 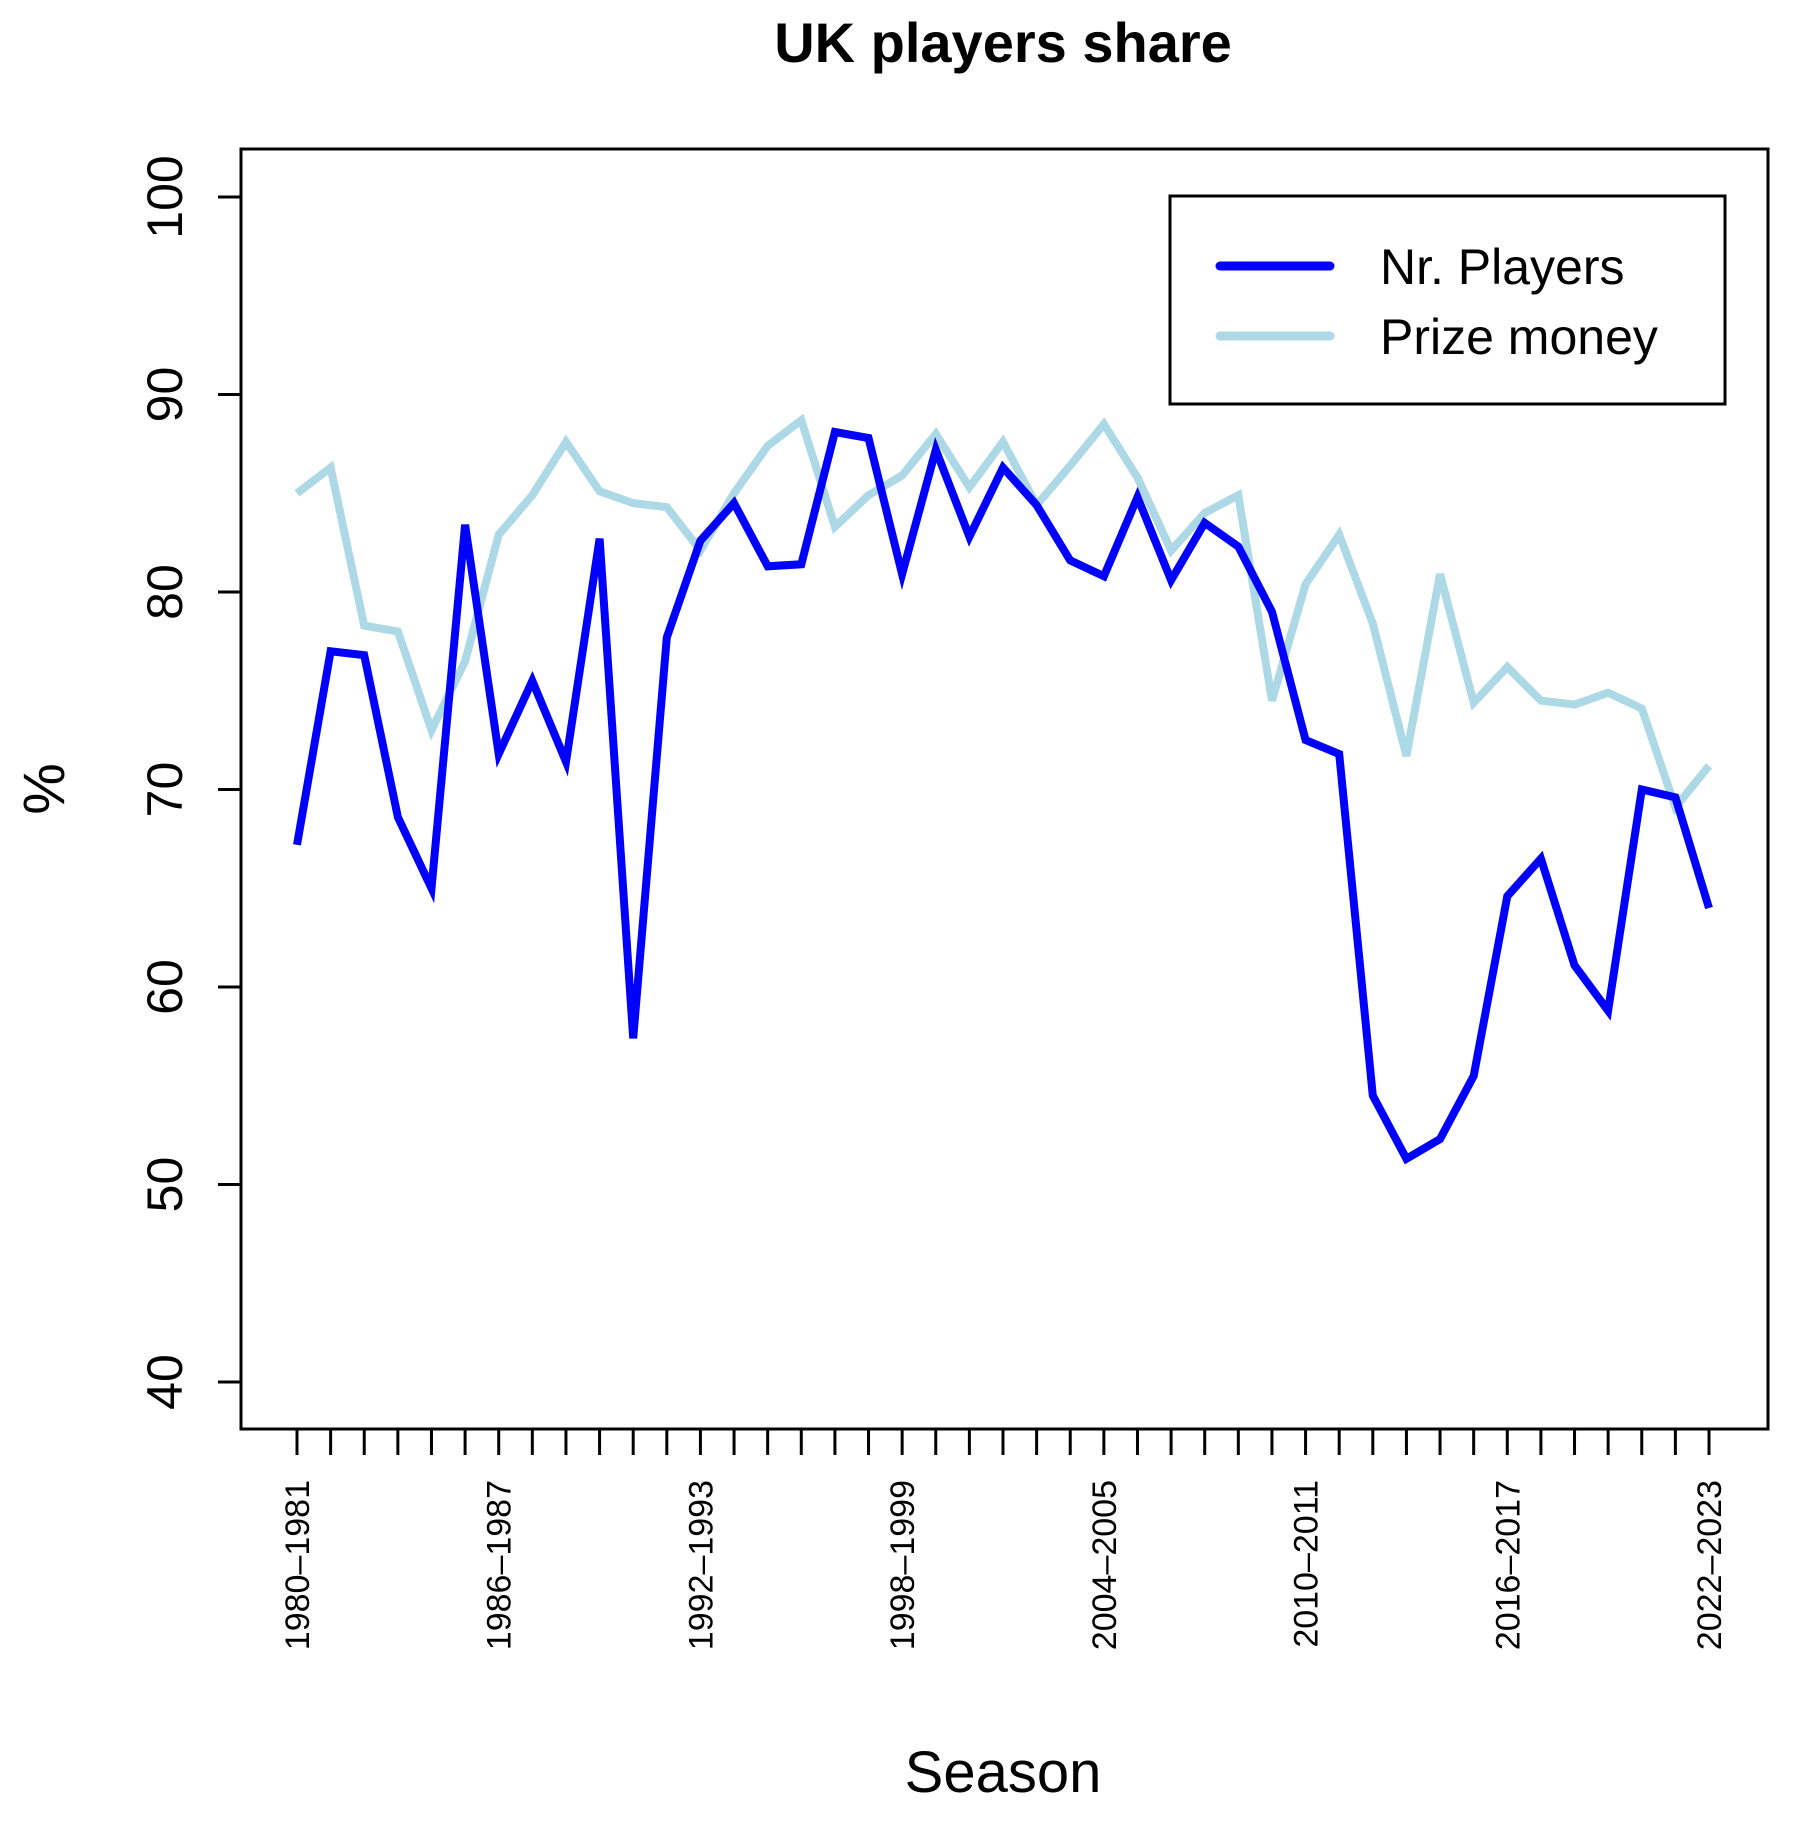 I want to click on x-tick-label: 2022–2023, so click(x=1710, y=1565).